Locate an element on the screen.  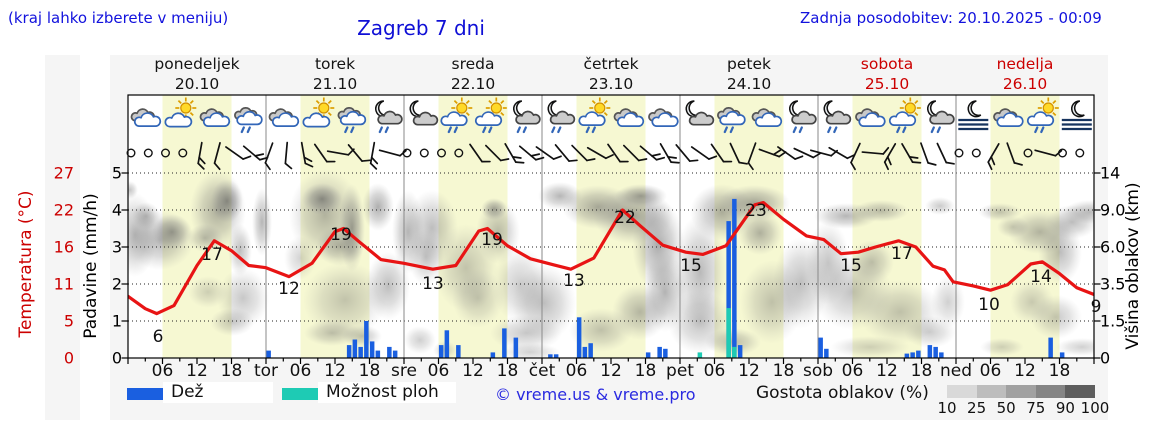
precipitation-tick: 5 is located at coordinates (116, 173).